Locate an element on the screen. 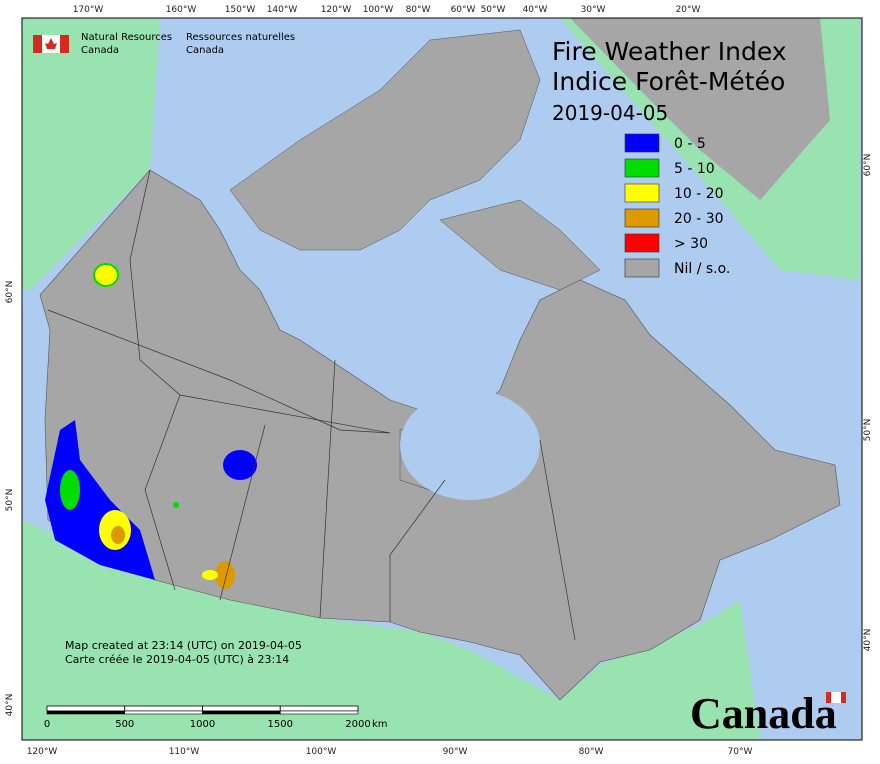 Image resolution: width=880 pixels, height=764 pixels. agency-fr: Canada is located at coordinates (205, 50).